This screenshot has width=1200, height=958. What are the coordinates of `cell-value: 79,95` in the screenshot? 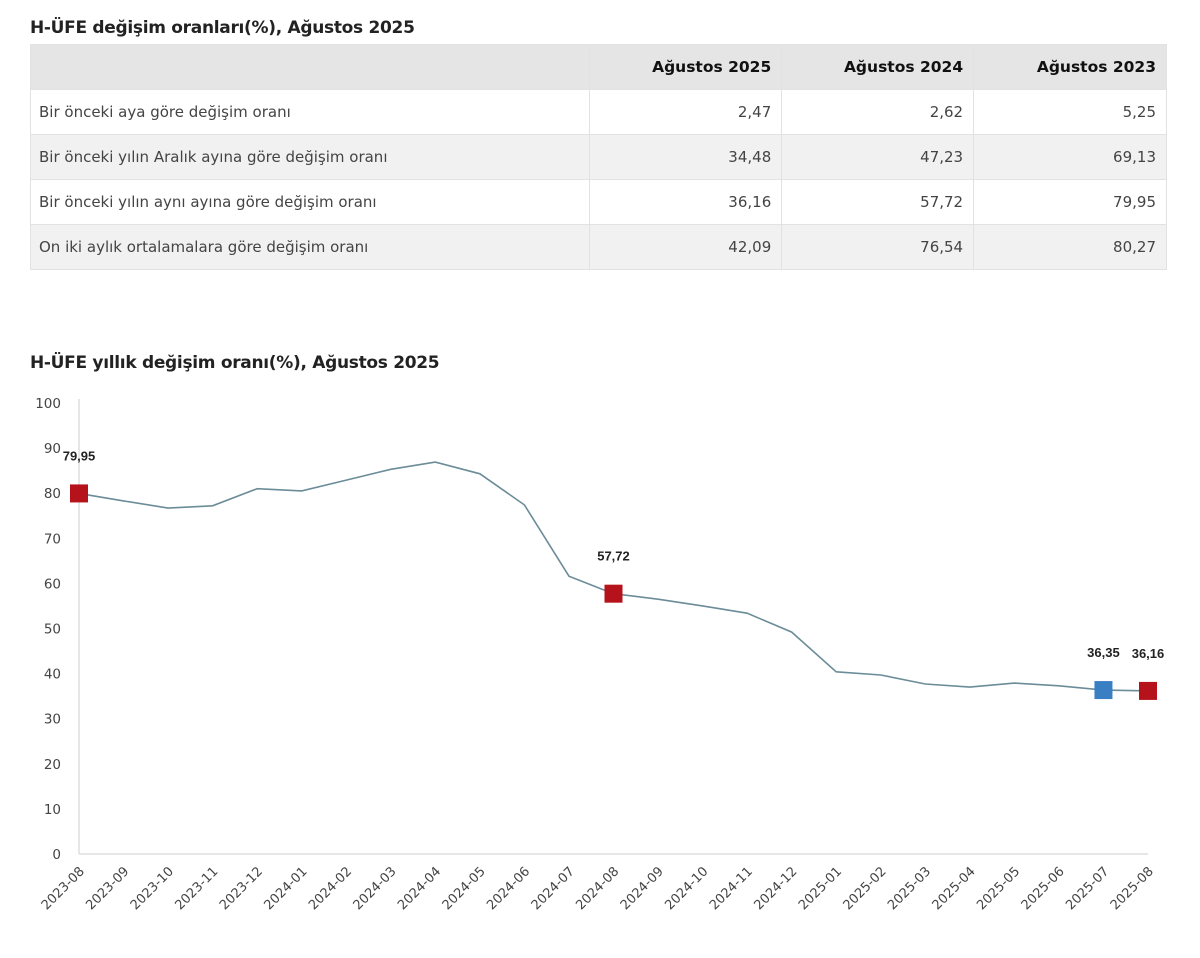 It's located at (1070, 202).